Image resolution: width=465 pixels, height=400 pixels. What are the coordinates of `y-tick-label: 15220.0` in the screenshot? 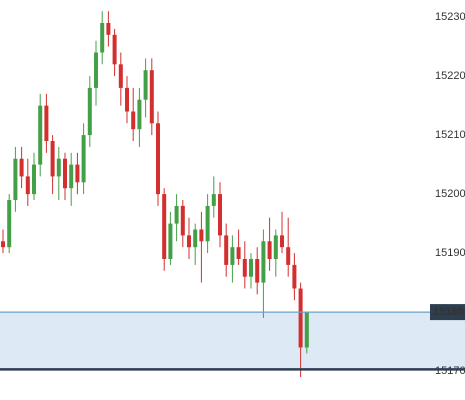 It's located at (450, 76).